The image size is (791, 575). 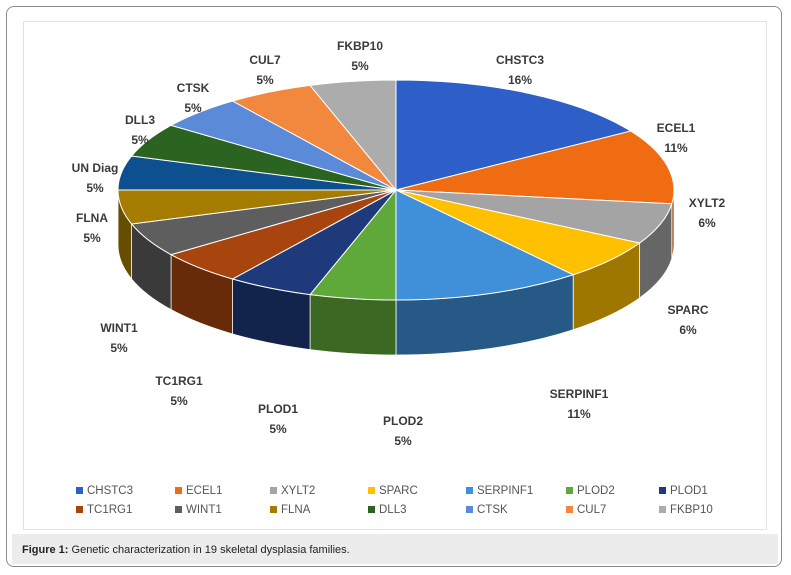 I want to click on slice-label-flna: FLNA, so click(x=92, y=218).